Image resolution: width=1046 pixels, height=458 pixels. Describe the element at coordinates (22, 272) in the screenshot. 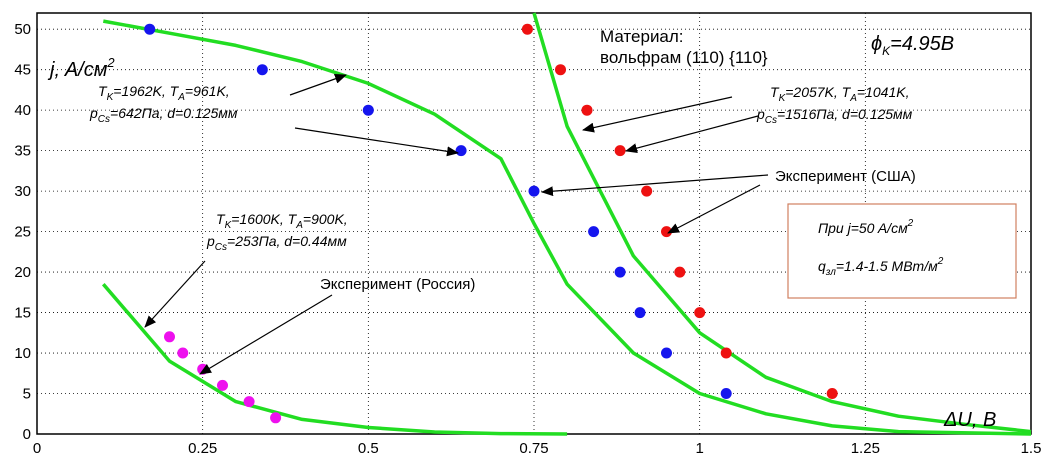

I see `y-tick-label: 20` at that location.